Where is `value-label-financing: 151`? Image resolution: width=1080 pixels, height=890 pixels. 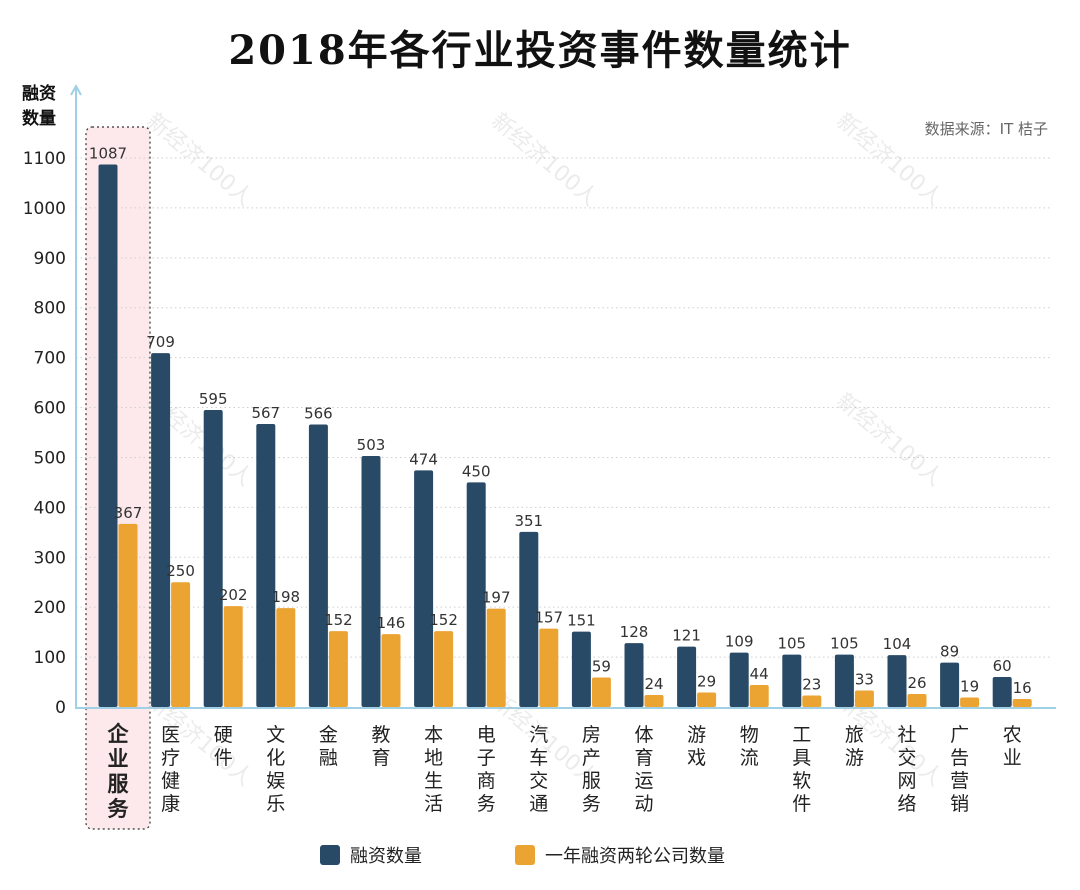 value-label-financing: 151 is located at coordinates (581, 621).